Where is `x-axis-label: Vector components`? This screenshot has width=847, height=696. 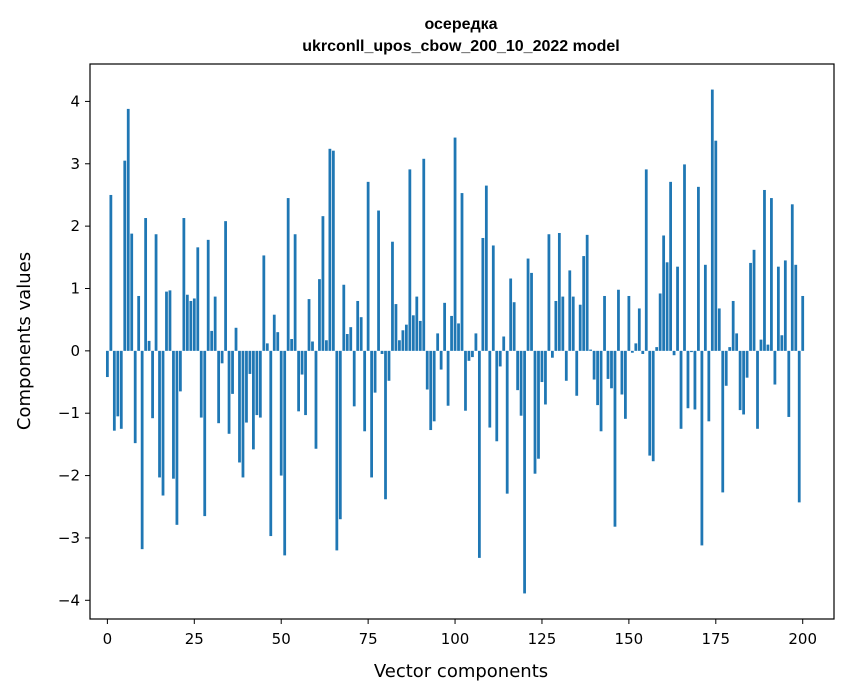 x-axis-label: Vector components is located at coordinates (461, 671).